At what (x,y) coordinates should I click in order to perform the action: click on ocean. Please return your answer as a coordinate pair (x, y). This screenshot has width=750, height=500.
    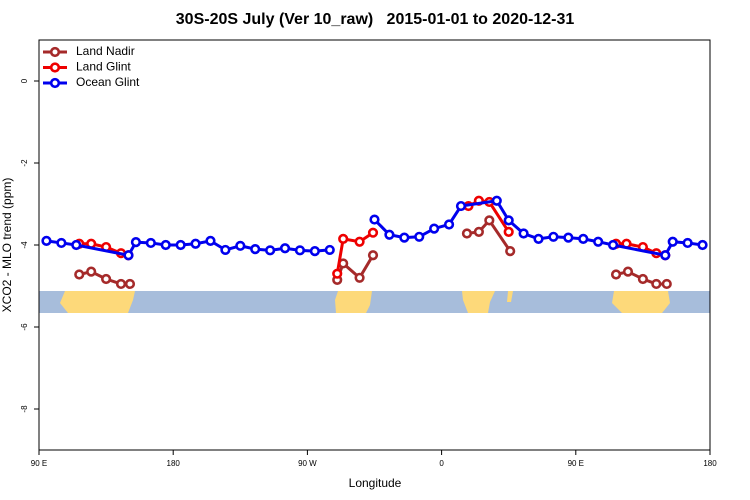
    Looking at the image, I should click on (374, 302).